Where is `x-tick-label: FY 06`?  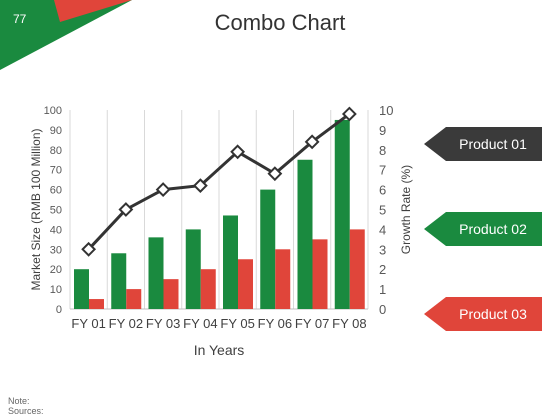 x-tick-label: FY 06 is located at coordinates (275, 323).